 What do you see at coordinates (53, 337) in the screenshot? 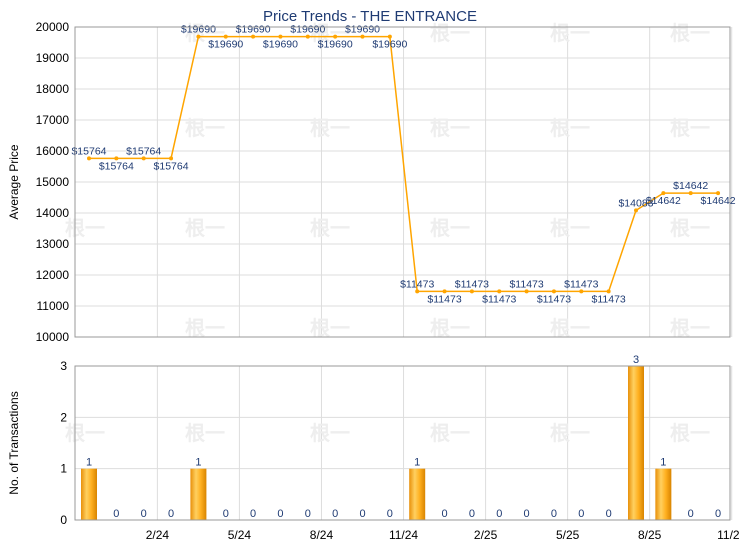
I see `price-y-tick-label: 10000` at bounding box center [53, 337].